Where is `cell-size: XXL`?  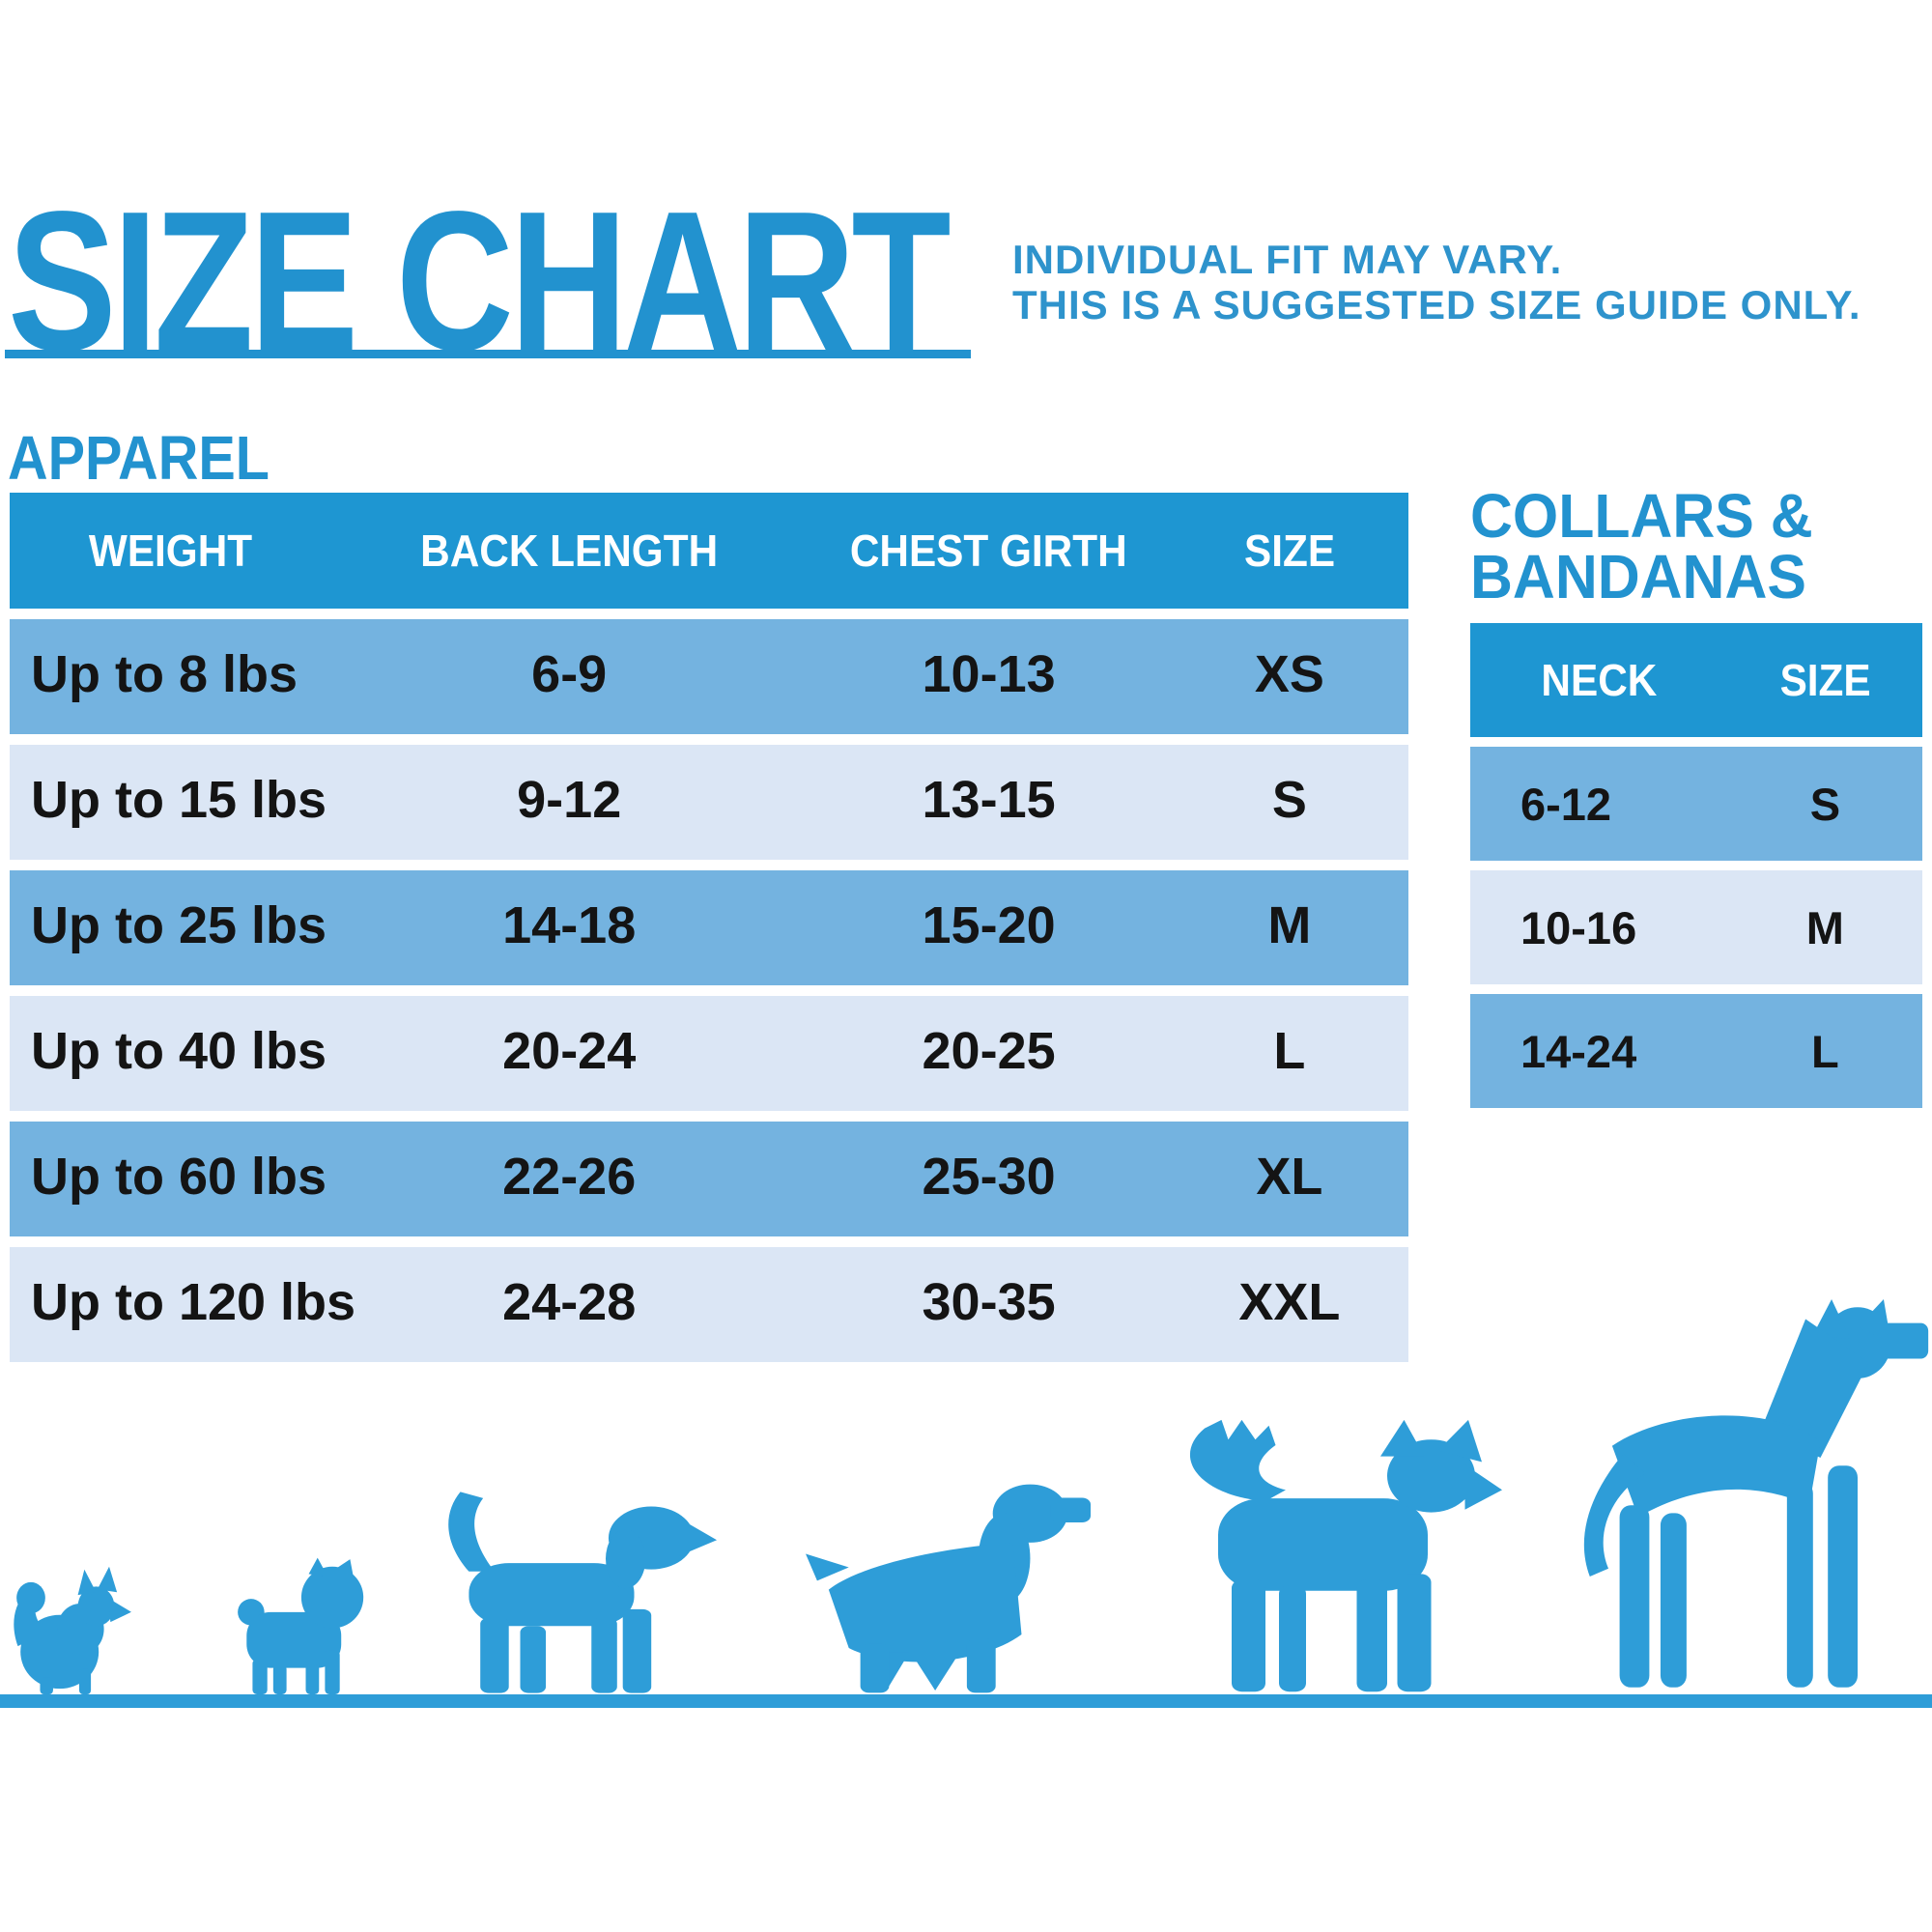
cell-size: XXL is located at coordinates (1289, 1301).